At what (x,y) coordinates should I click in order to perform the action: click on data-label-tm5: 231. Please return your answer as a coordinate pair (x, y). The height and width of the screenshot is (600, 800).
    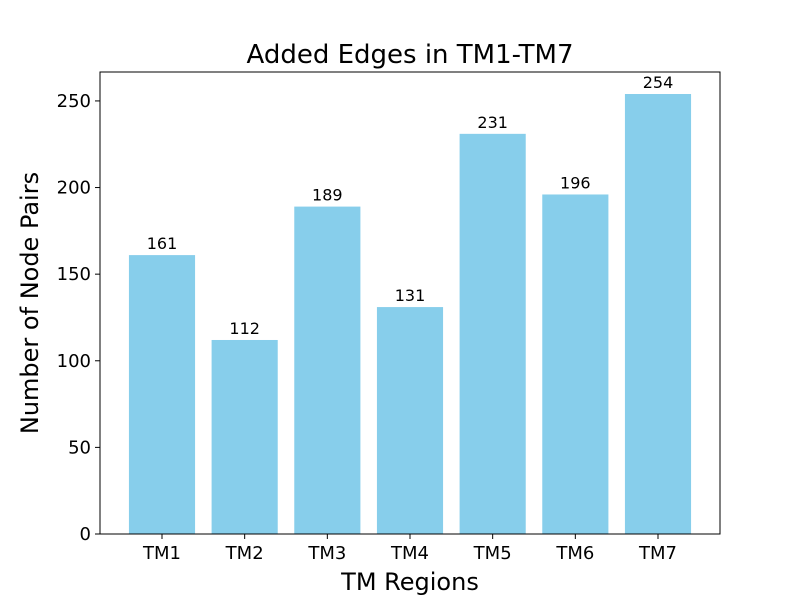
    Looking at the image, I should click on (492, 122).